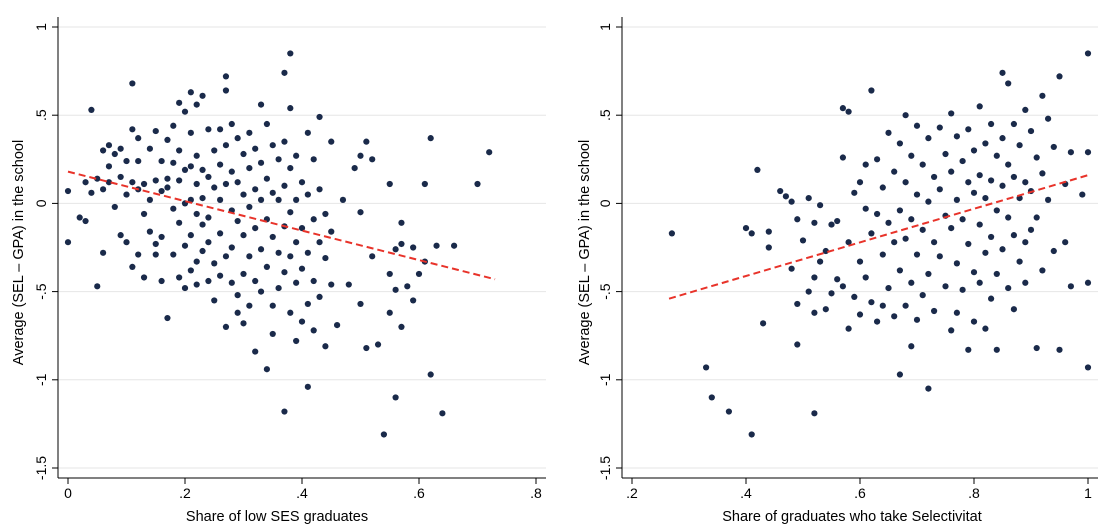 This screenshot has width=1102, height=529. What do you see at coordinates (605, 291) in the screenshot?
I see `y-tick-label: -.5` at bounding box center [605, 291].